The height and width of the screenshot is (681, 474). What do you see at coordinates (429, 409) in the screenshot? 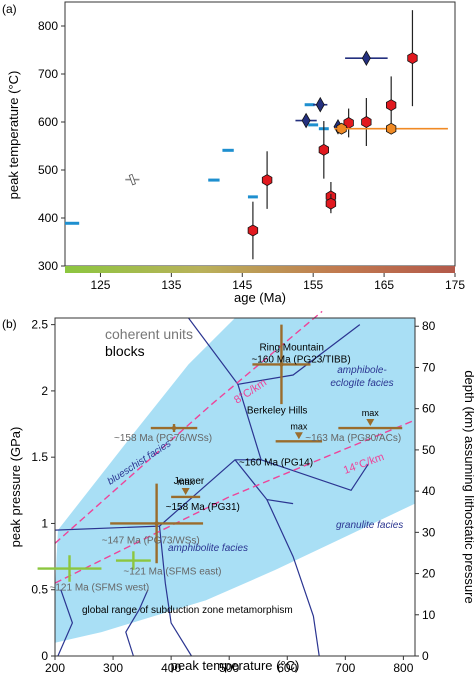
I see `y-right-tick-label: 60` at bounding box center [429, 409].